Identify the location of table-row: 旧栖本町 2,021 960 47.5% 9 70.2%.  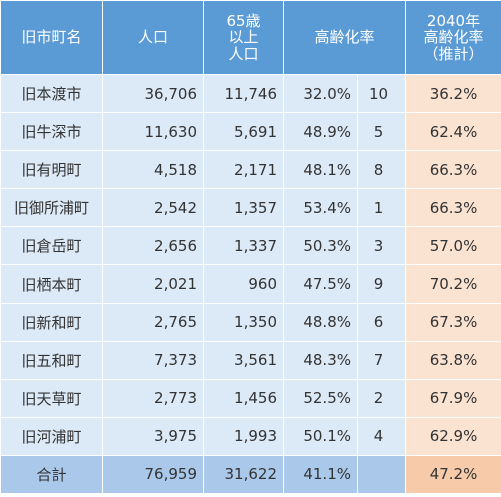
(250, 284).